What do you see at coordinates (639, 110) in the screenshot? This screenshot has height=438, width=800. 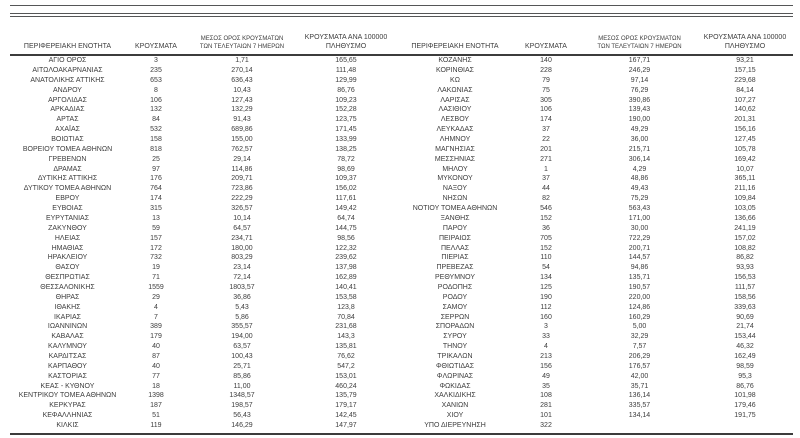 I see `avg7-cell: 139,43` at bounding box center [639, 110].